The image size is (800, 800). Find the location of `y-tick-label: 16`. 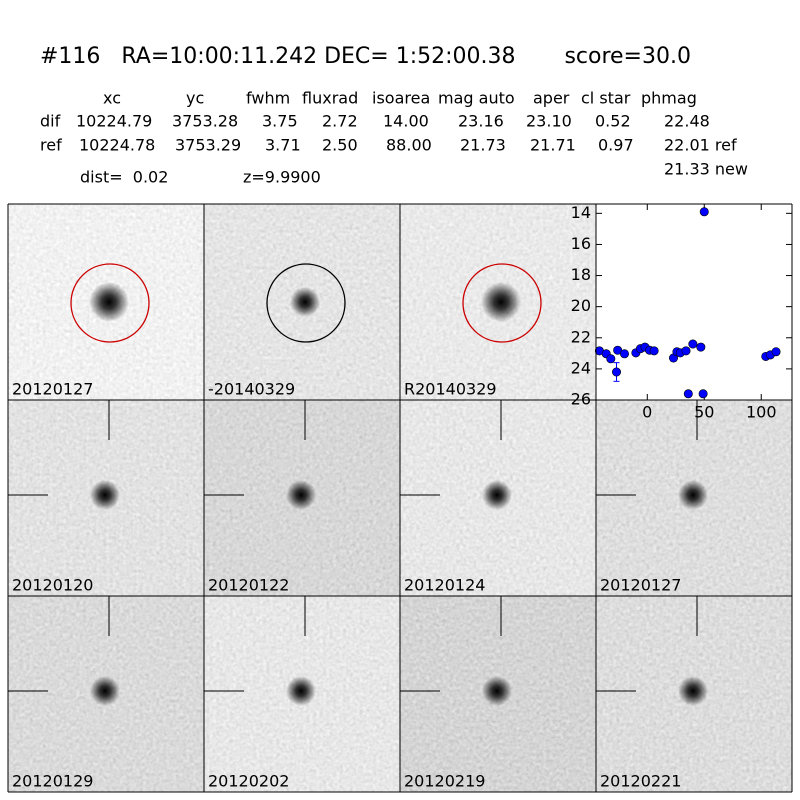

y-tick-label: 16 is located at coordinates (581, 243).